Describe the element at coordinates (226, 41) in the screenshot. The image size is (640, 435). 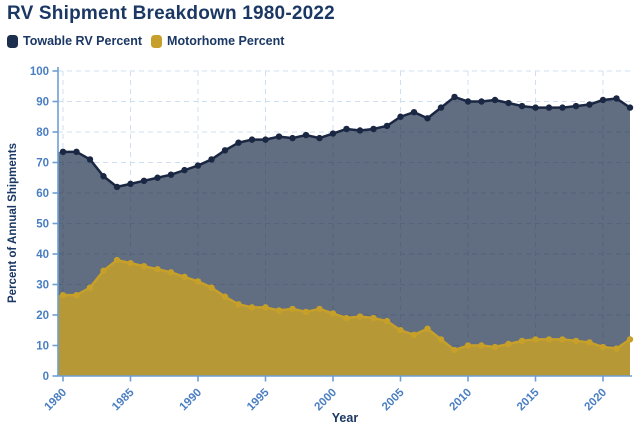
I see `motorhome-legend-label: Motorhome Percent` at that location.